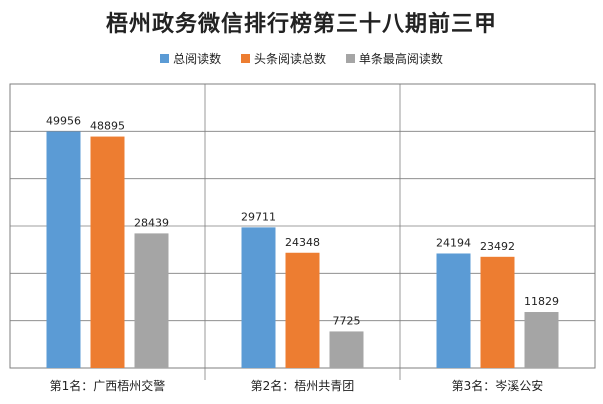 Image resolution: width=603 pixels, height=404 pixels. Describe the element at coordinates (289, 59) in the screenshot. I see `legend-label: 头条阅读总数` at that location.